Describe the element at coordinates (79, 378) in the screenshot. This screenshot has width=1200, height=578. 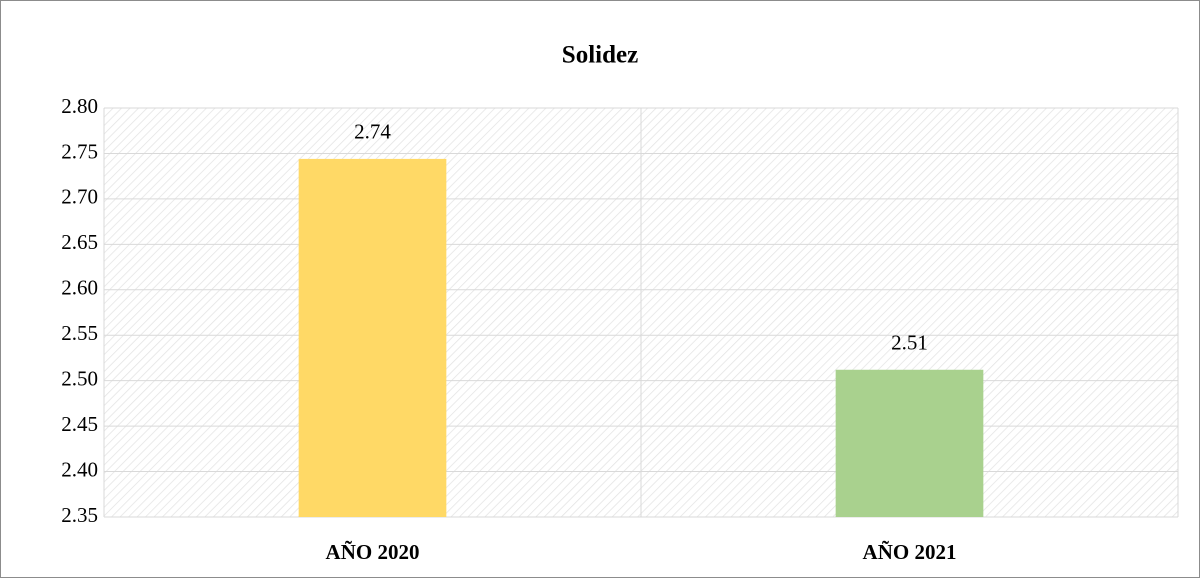
I see `y-tick-label: 2.50` at that location.